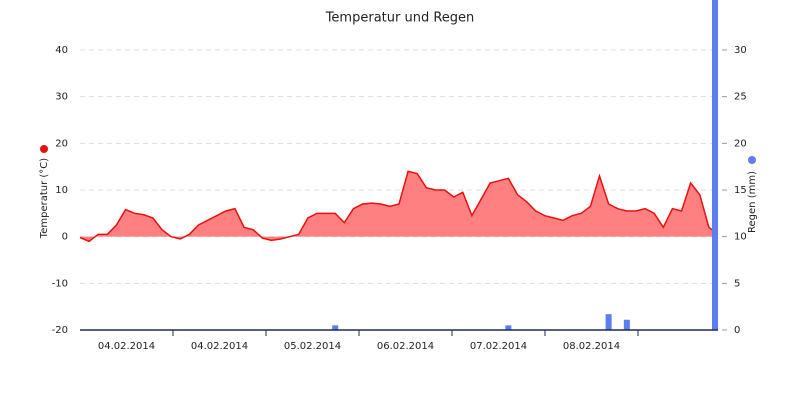 This screenshot has height=400, width=800. Describe the element at coordinates (740, 143) in the screenshot. I see `y2-tick-label: 20` at that location.